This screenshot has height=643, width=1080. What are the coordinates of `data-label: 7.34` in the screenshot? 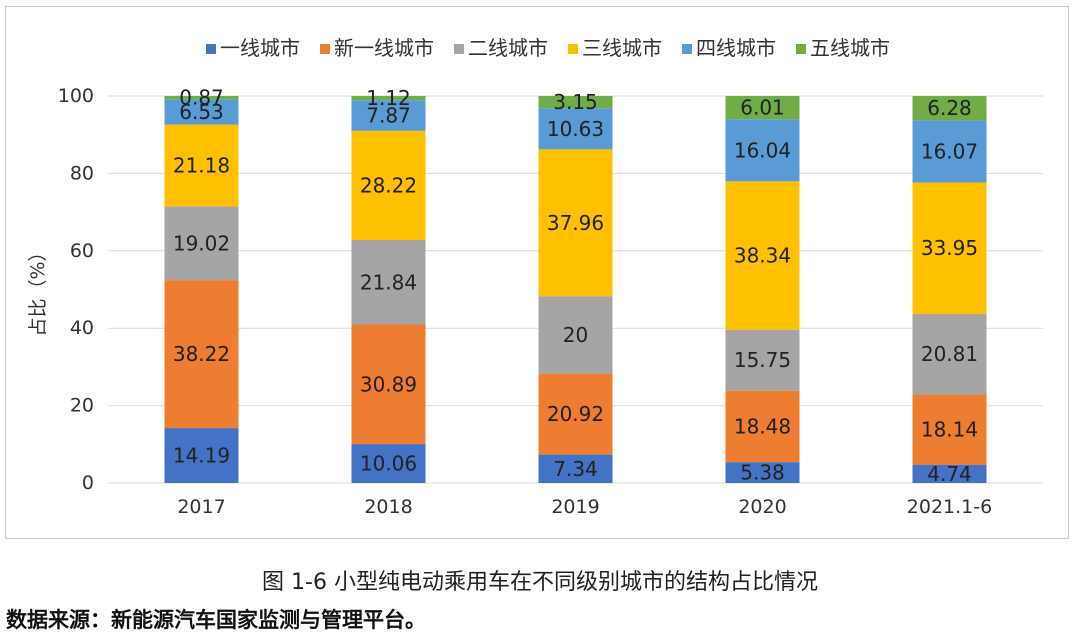 It's located at (575, 469).